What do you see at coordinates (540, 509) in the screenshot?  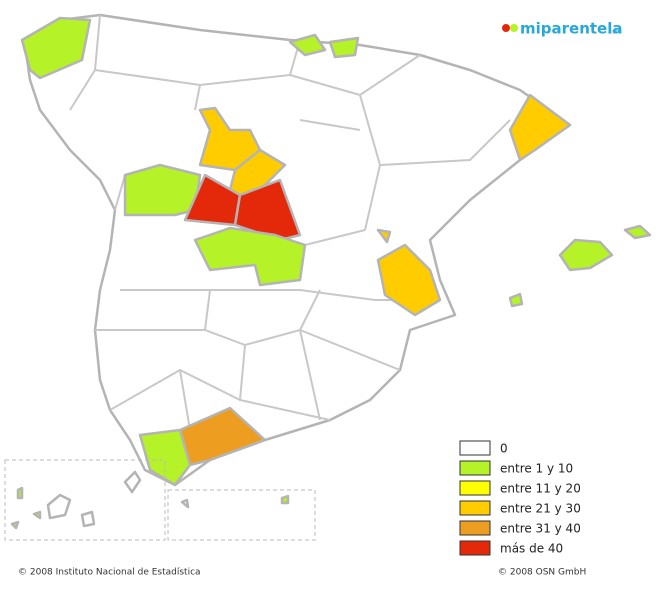 I see `legend-label: entre 21 y 30` at bounding box center [540, 509].